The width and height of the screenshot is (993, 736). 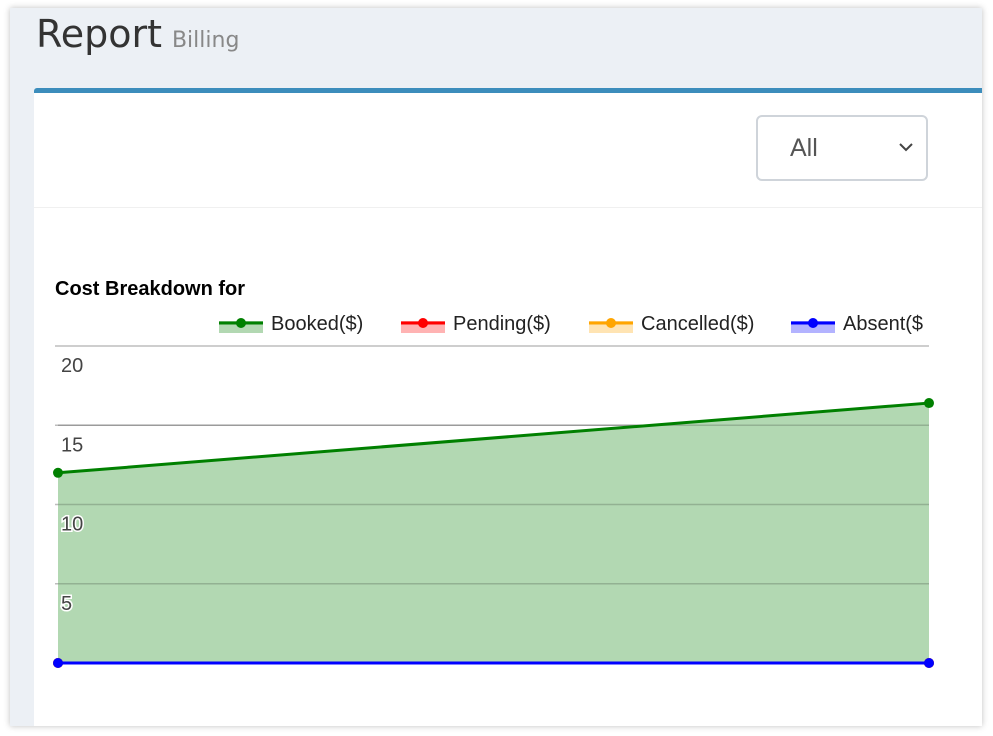 What do you see at coordinates (508, 150) in the screenshot?
I see `box-header: All` at bounding box center [508, 150].